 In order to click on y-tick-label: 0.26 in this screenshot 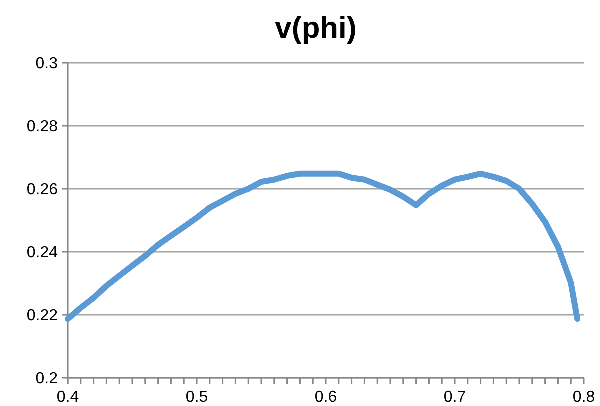, I will do `click(42, 190)`.